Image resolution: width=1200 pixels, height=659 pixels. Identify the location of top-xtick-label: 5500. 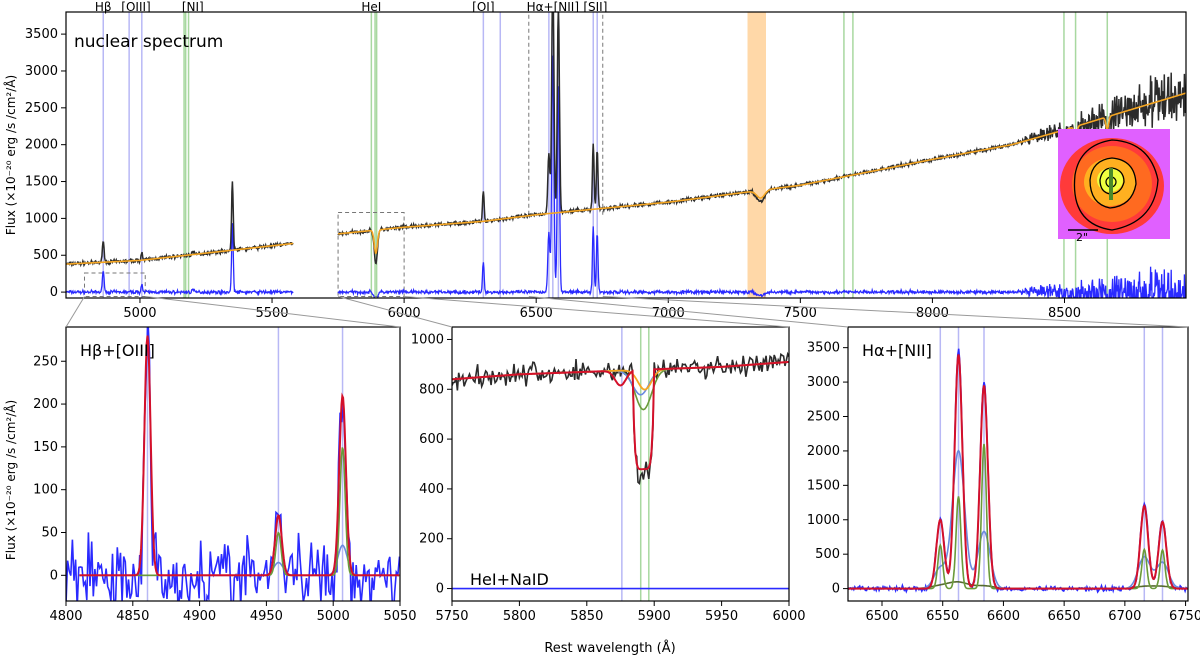
(271, 313).